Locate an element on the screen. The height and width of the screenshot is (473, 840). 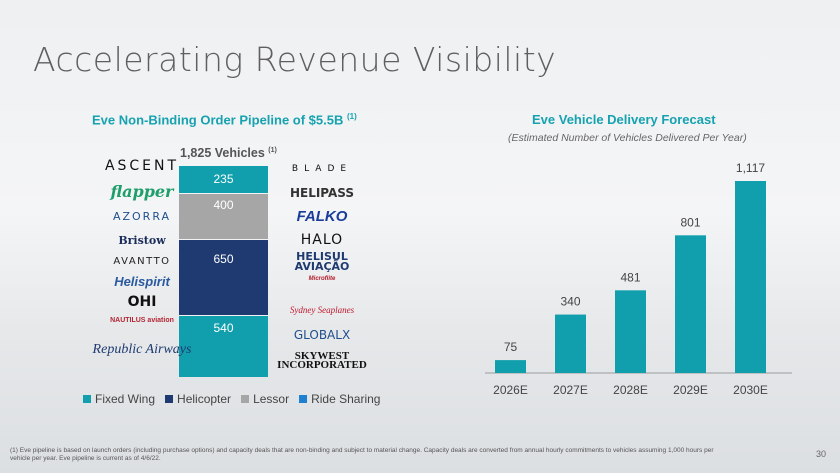
bar-value-label: 1,117 is located at coordinates (750, 168).